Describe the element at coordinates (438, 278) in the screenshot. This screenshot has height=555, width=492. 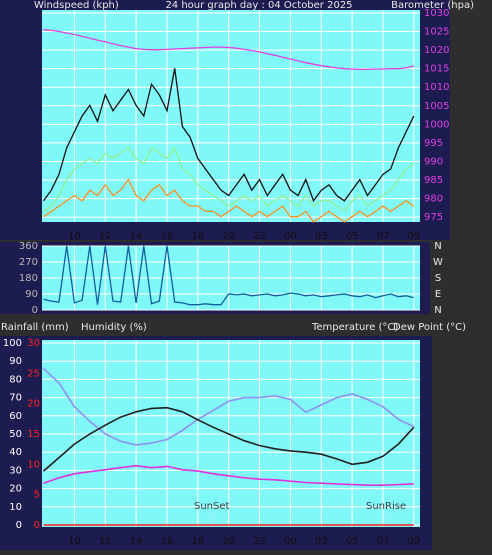
I see `direction-label: S` at that location.